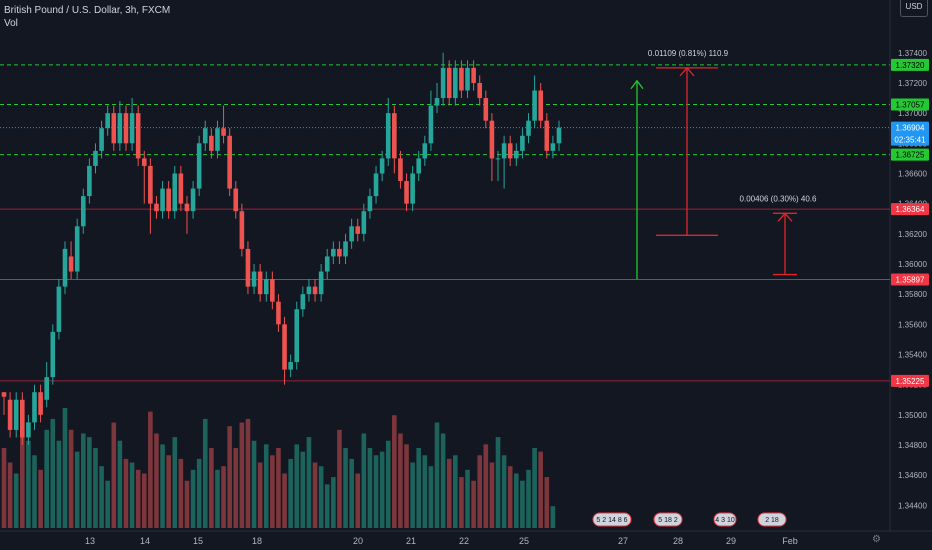 This screenshot has height=550, width=932. What do you see at coordinates (914, 8) in the screenshot?
I see `currency-label: USD` at bounding box center [914, 8].